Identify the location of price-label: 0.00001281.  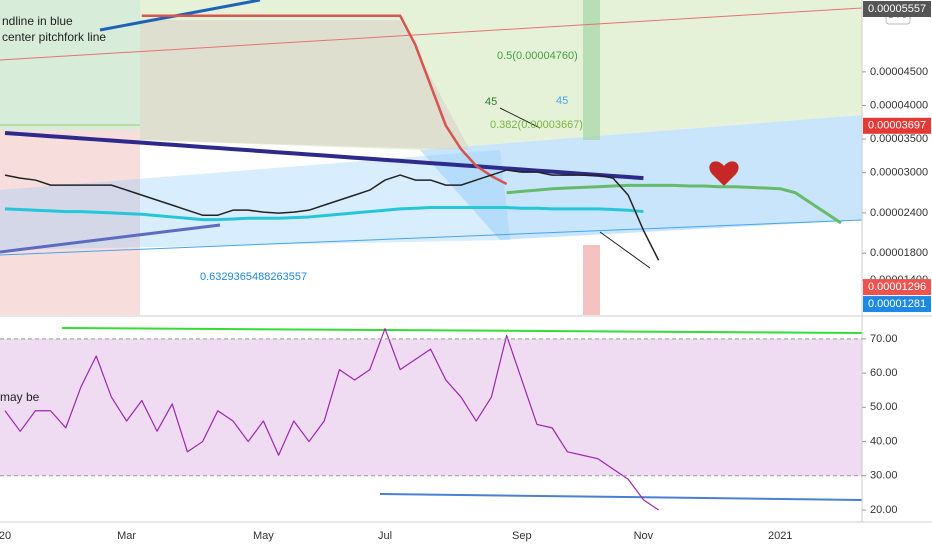
(897, 304).